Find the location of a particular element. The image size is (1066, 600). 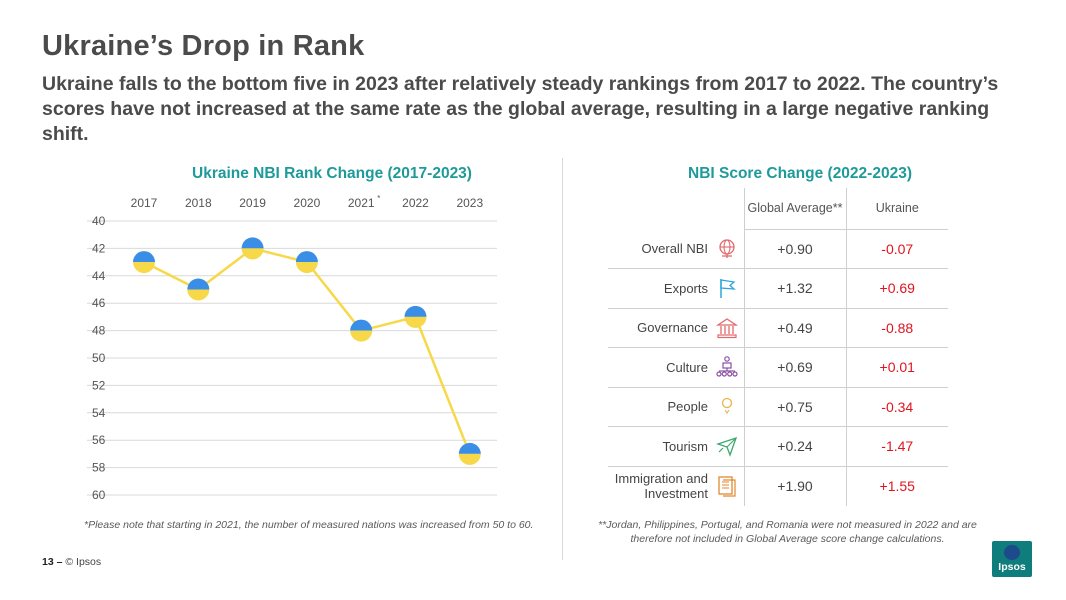

y-tick-label: 54 is located at coordinates (99, 413).